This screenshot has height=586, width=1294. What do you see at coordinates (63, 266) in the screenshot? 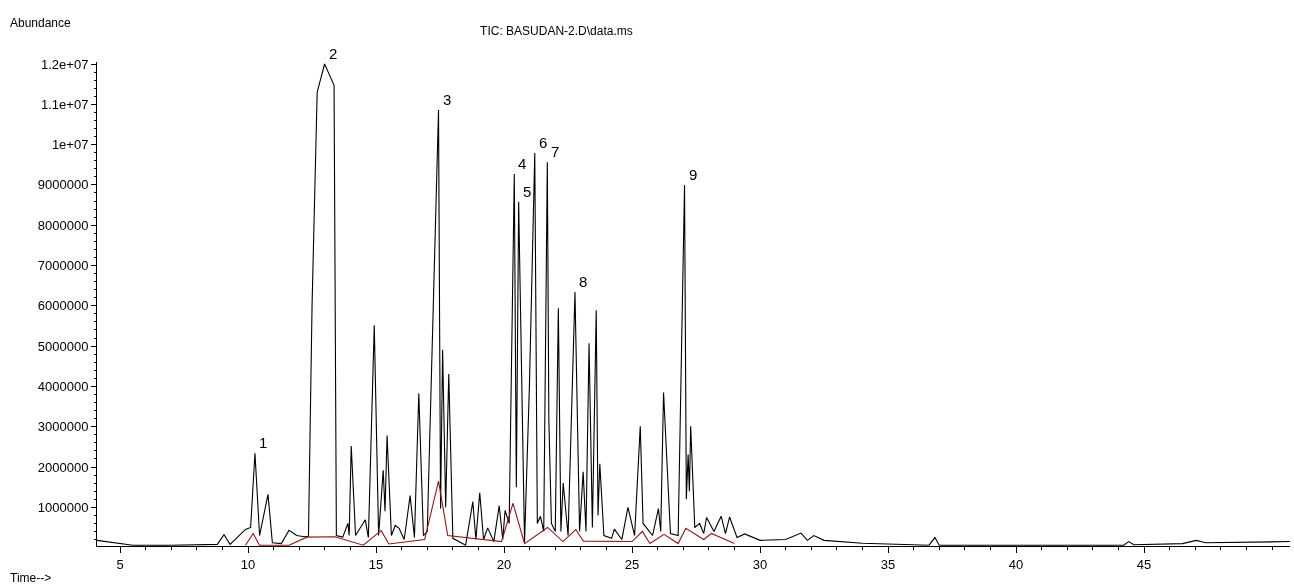
I see `y-tick-label: 7000000` at bounding box center [63, 266].